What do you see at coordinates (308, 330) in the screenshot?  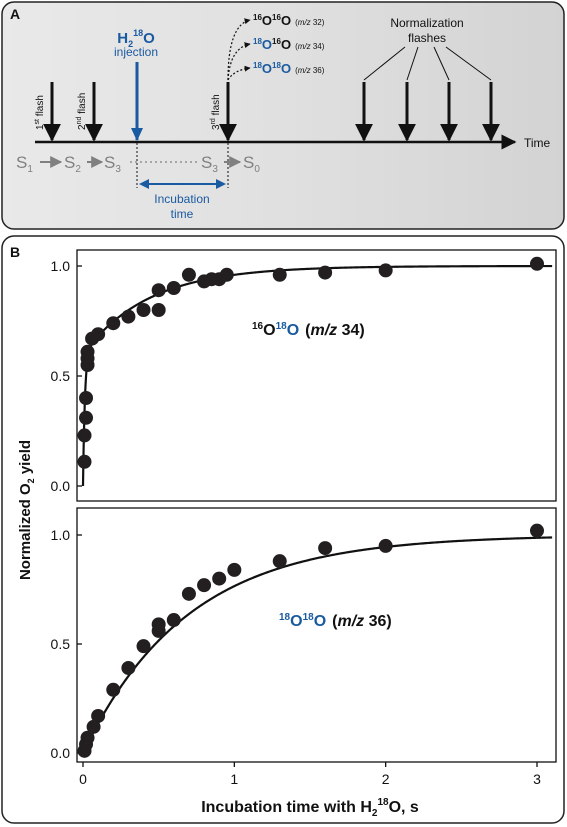 I see `series-label-34: 16O18O (m/z 34)` at bounding box center [308, 330].